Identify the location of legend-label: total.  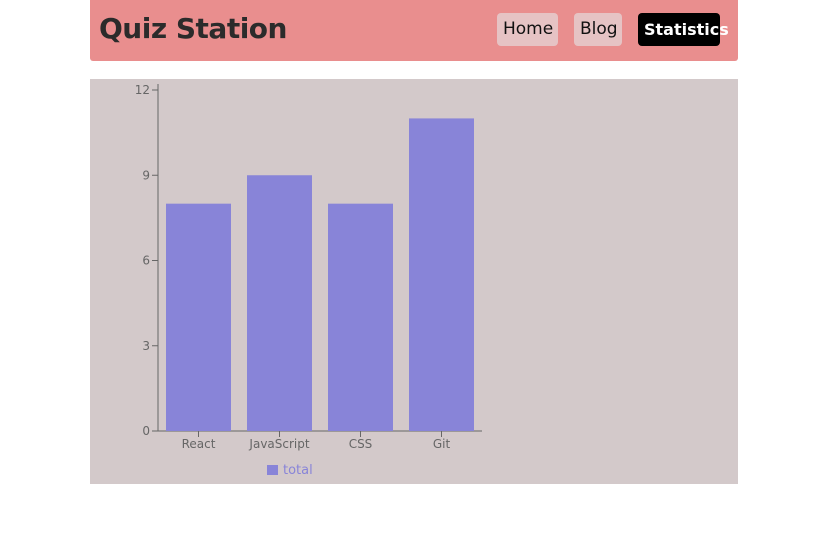
(298, 470).